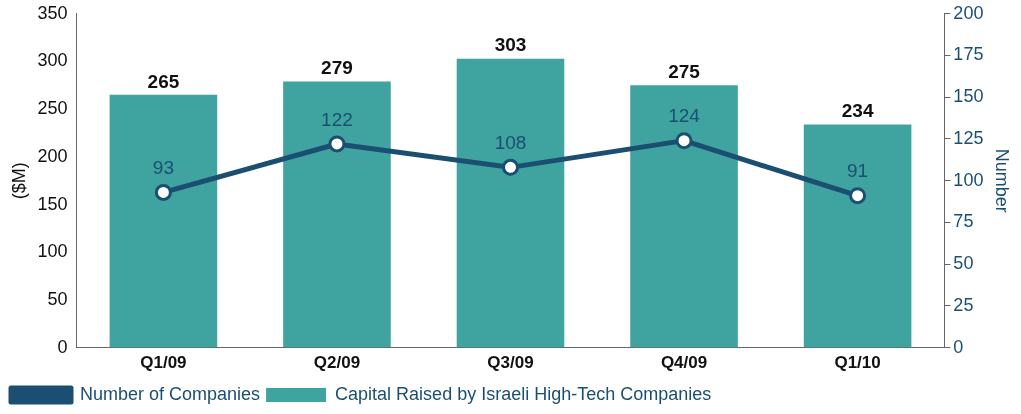 Image resolution: width=1021 pixels, height=414 pixels. I want to click on y-tick-label: 250, so click(52, 108).